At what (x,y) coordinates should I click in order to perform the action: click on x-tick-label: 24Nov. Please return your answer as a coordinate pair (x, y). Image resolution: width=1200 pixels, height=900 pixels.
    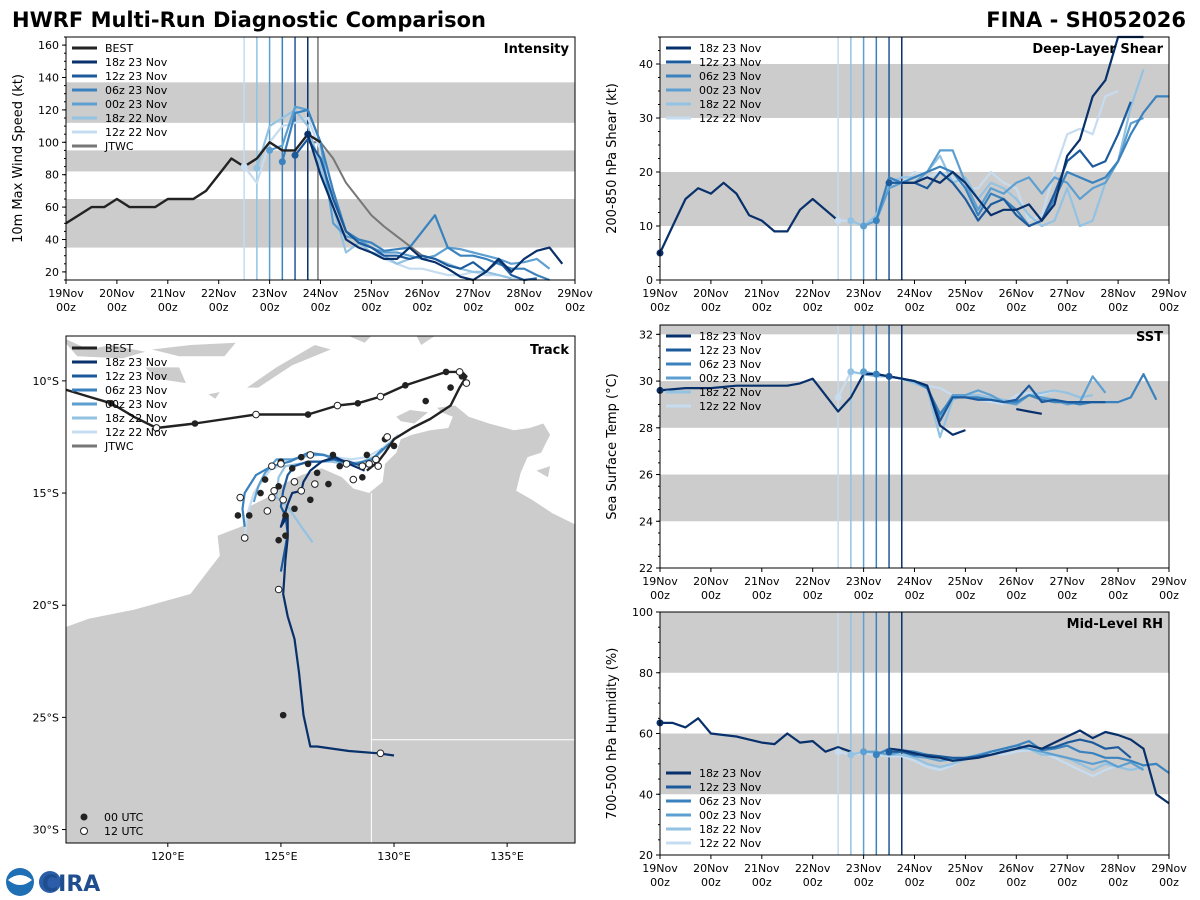
    Looking at the image, I should click on (915, 293).